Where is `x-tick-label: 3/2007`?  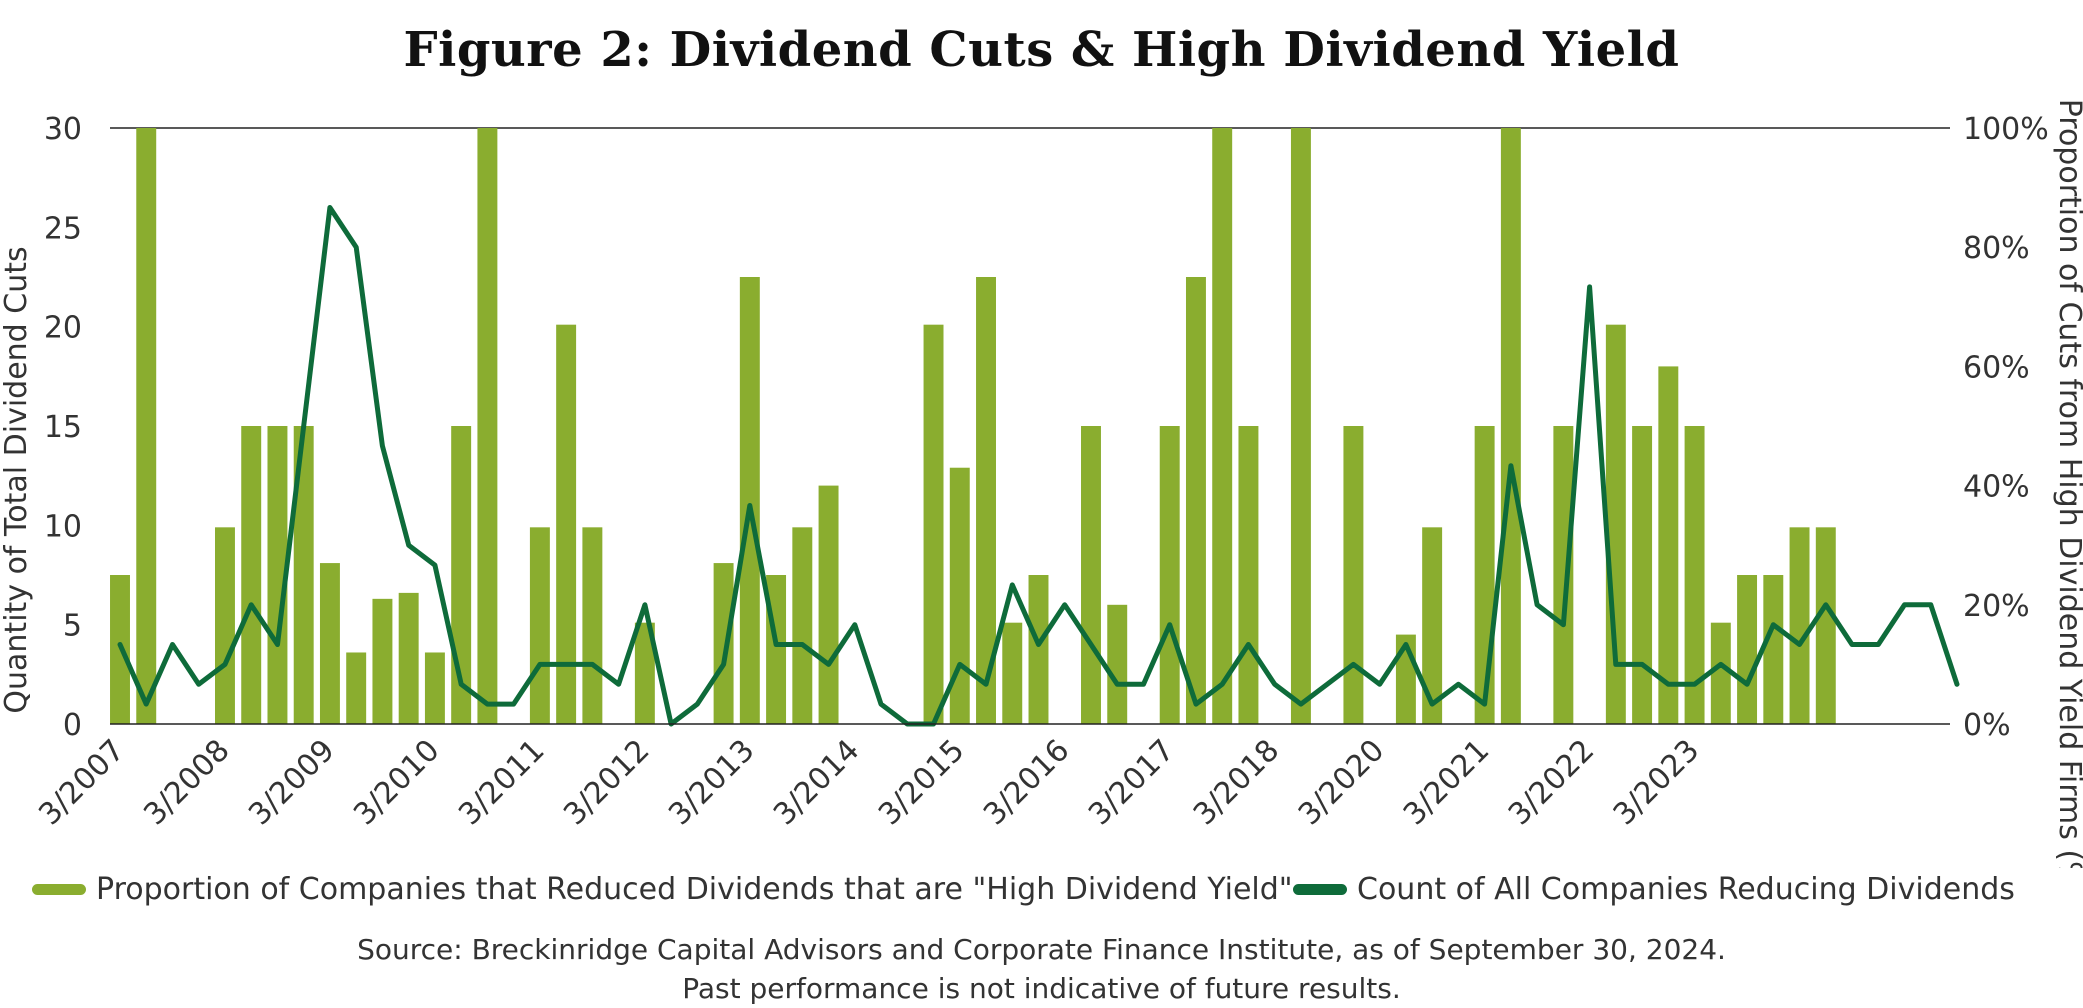
x-tick-label: 3/2007 is located at coordinates (81, 782).